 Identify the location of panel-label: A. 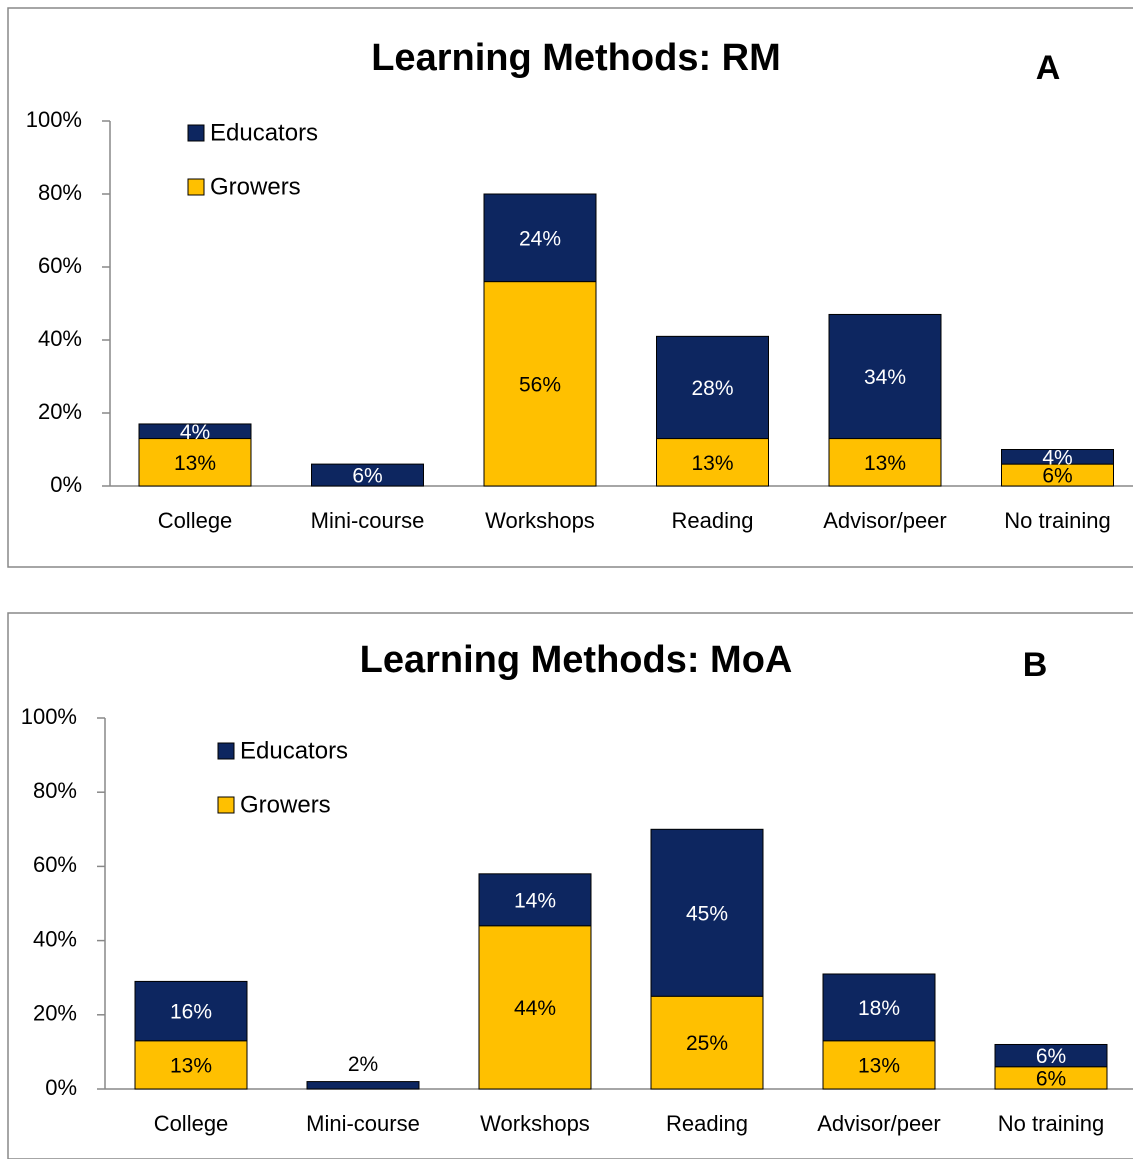
(1048, 68).